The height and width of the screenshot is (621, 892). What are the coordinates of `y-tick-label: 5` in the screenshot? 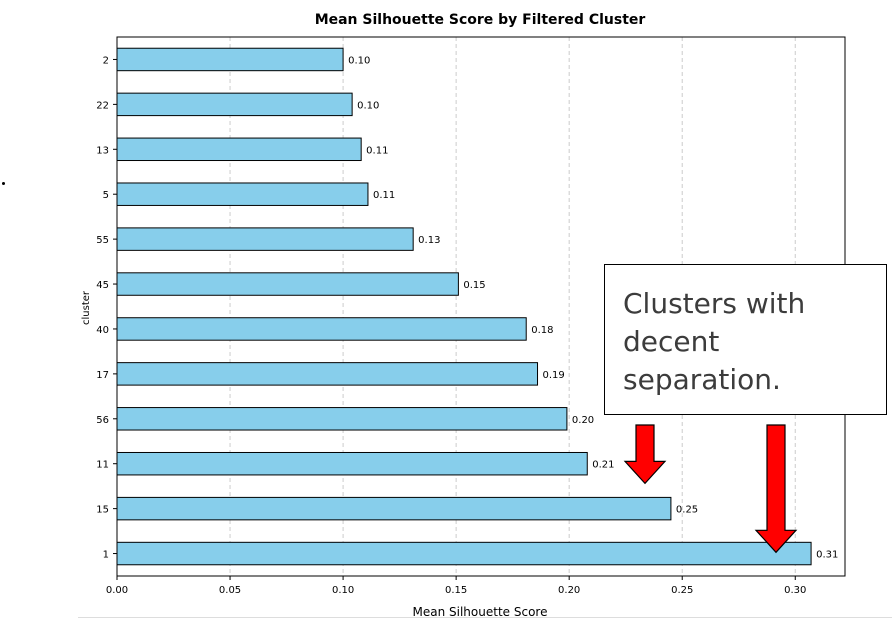 It's located at (106, 195).